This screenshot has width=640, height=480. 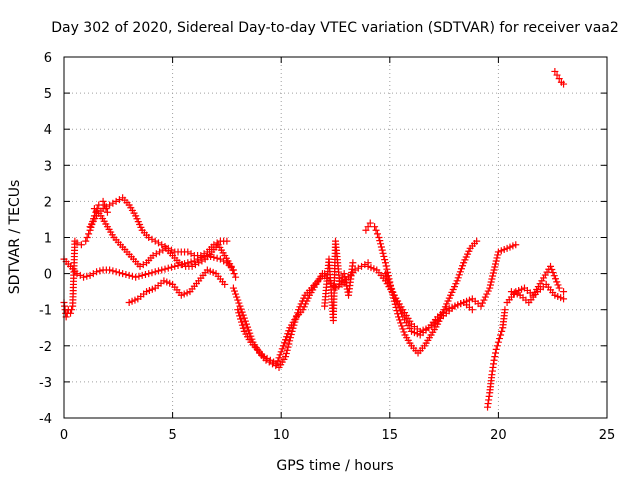 What do you see at coordinates (498, 435) in the screenshot?
I see `x-tick-label: 20` at bounding box center [498, 435].